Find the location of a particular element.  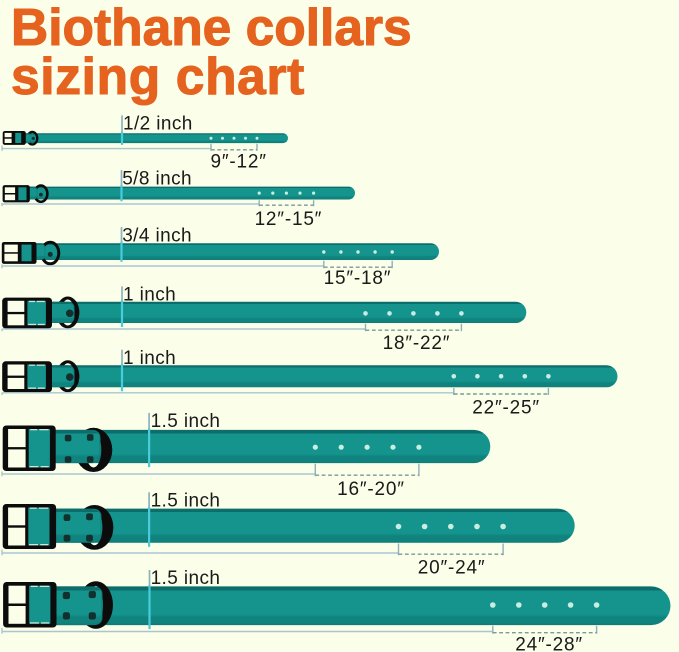

svg-text: 12″-15″ is located at coordinates (289, 219).